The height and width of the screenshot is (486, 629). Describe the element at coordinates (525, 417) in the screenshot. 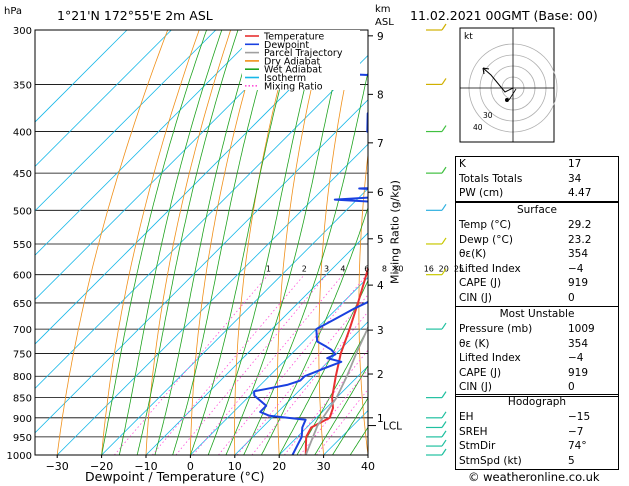

I see `hodo-row: EH −15` at that location.